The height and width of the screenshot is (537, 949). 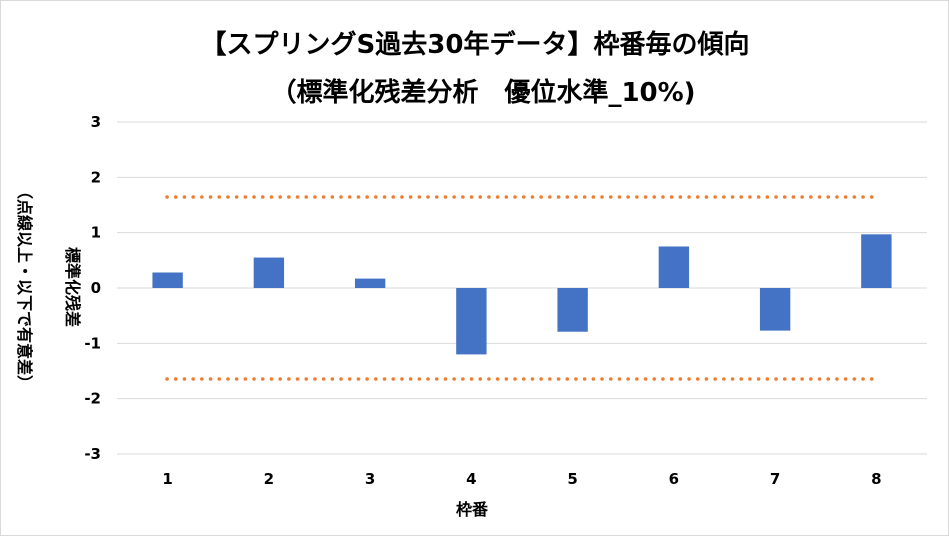 What do you see at coordinates (674, 479) in the screenshot?
I see `x-tick-label: 6` at bounding box center [674, 479].